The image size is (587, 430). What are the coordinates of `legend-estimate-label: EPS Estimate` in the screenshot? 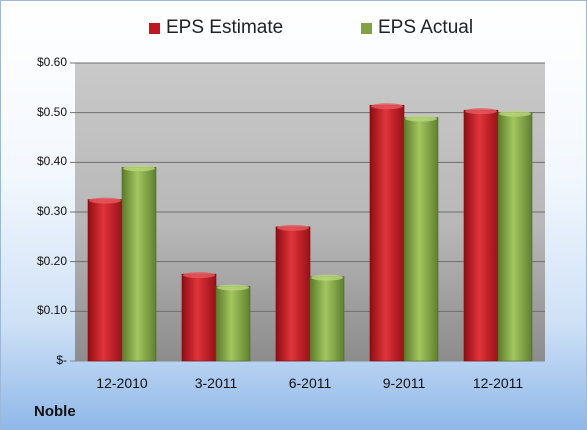 It's located at (225, 27).